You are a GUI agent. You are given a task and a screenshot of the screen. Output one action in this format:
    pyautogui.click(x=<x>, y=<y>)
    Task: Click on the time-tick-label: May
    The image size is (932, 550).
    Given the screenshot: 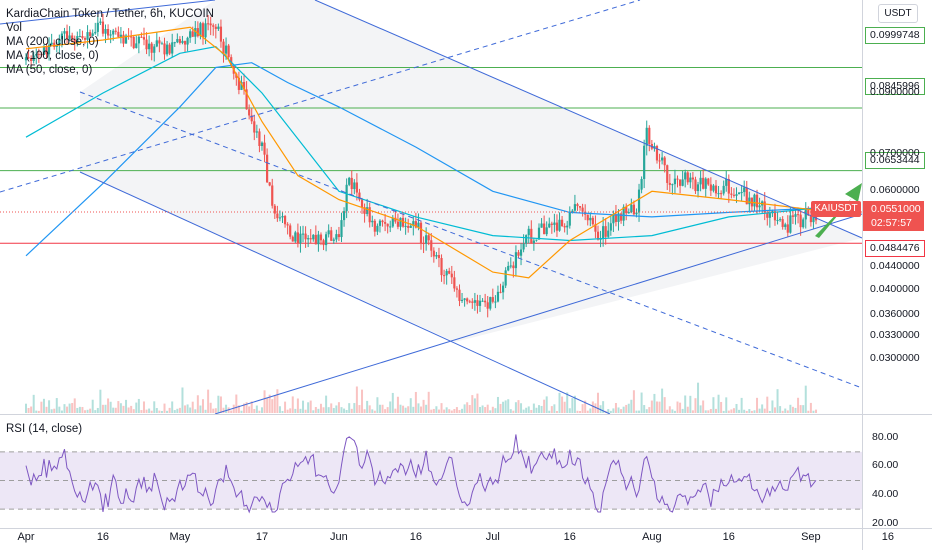 What is the action you would take?
    pyautogui.click(x=180, y=537)
    